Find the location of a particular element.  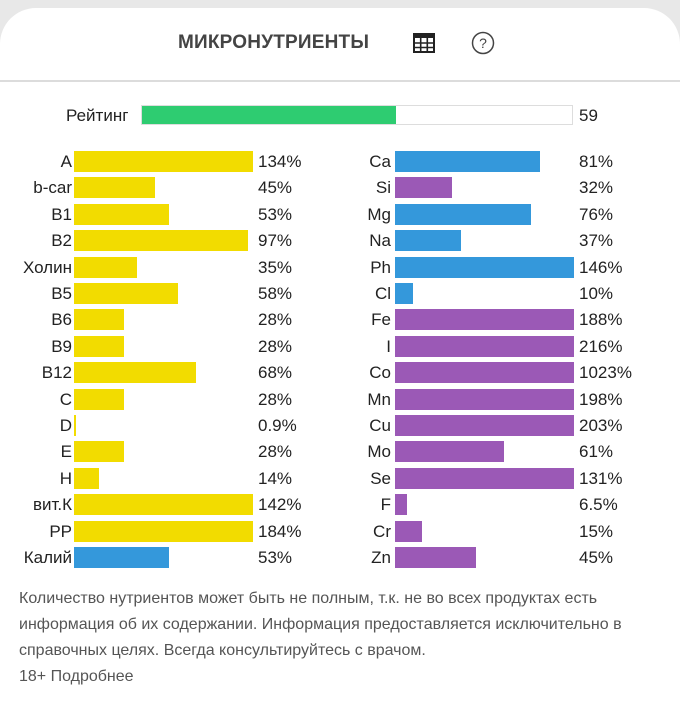

nutrient-row: F 6.5% is located at coordinates (340, 505).